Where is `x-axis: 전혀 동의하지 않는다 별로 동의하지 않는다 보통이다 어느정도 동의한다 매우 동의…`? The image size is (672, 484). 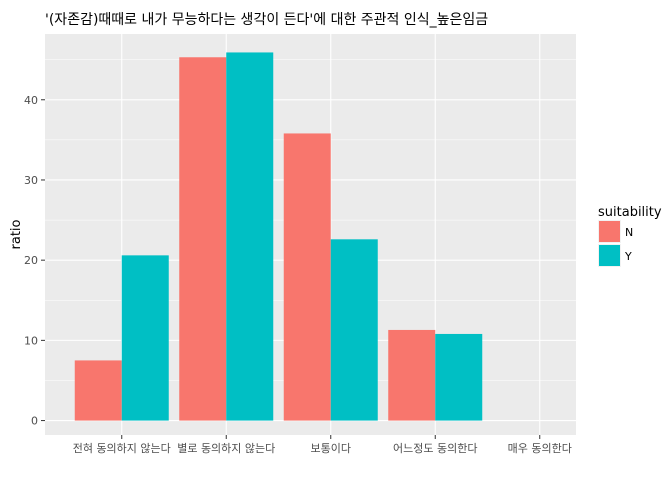
x-axis: 전혀 동의하지 않는다 별로 동의하지 않는다 보통이다 어느정도 동의한다 매우 동의… is located at coordinates (322, 445).